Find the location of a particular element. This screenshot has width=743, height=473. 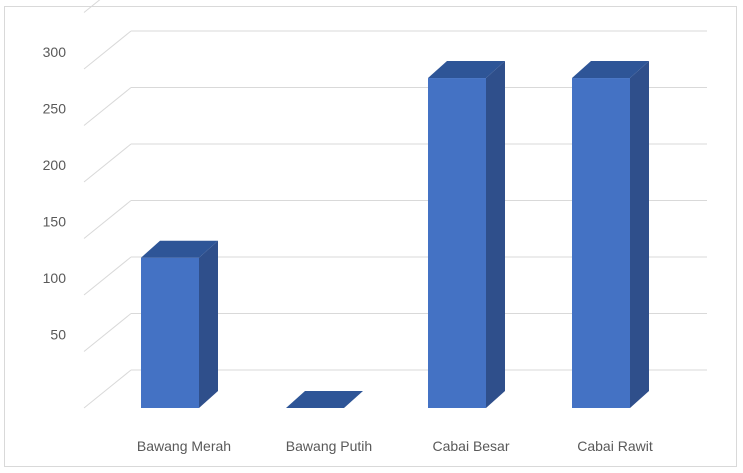

x-tick-label: Bawang Putih is located at coordinates (329, 446).